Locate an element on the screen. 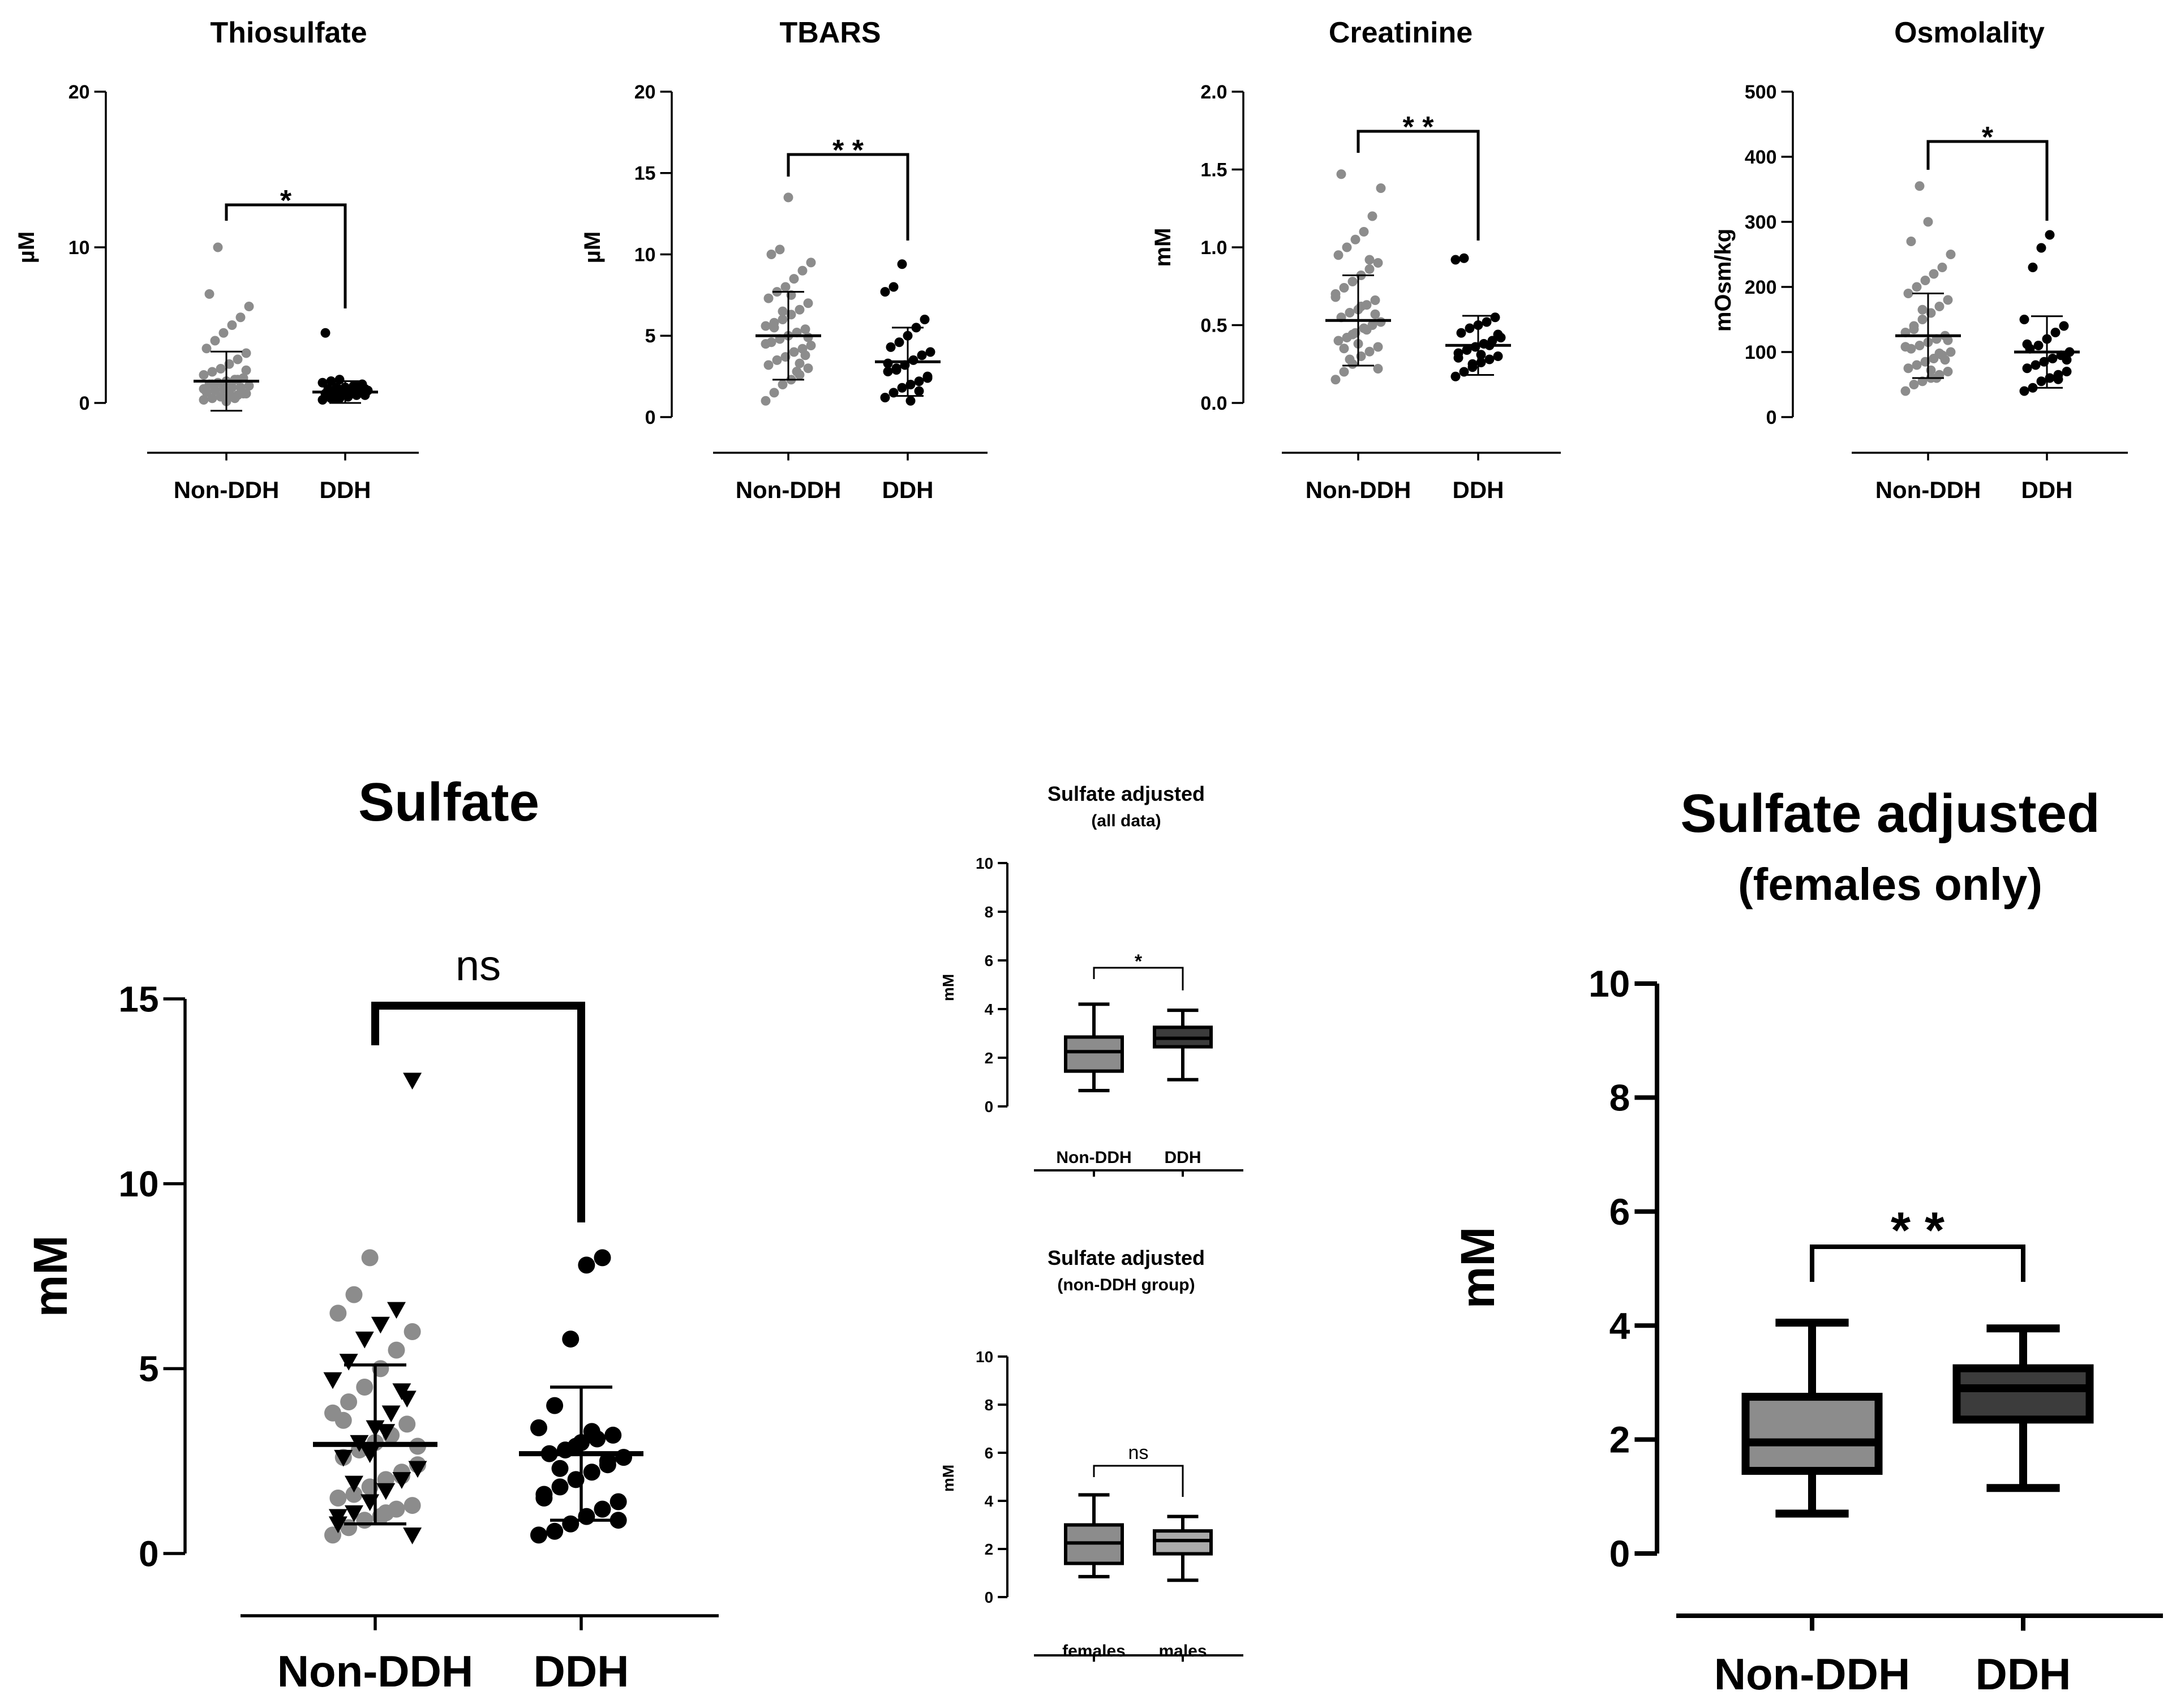  chart-subtitle: (non-DDH group) is located at coordinates (1126, 1285).